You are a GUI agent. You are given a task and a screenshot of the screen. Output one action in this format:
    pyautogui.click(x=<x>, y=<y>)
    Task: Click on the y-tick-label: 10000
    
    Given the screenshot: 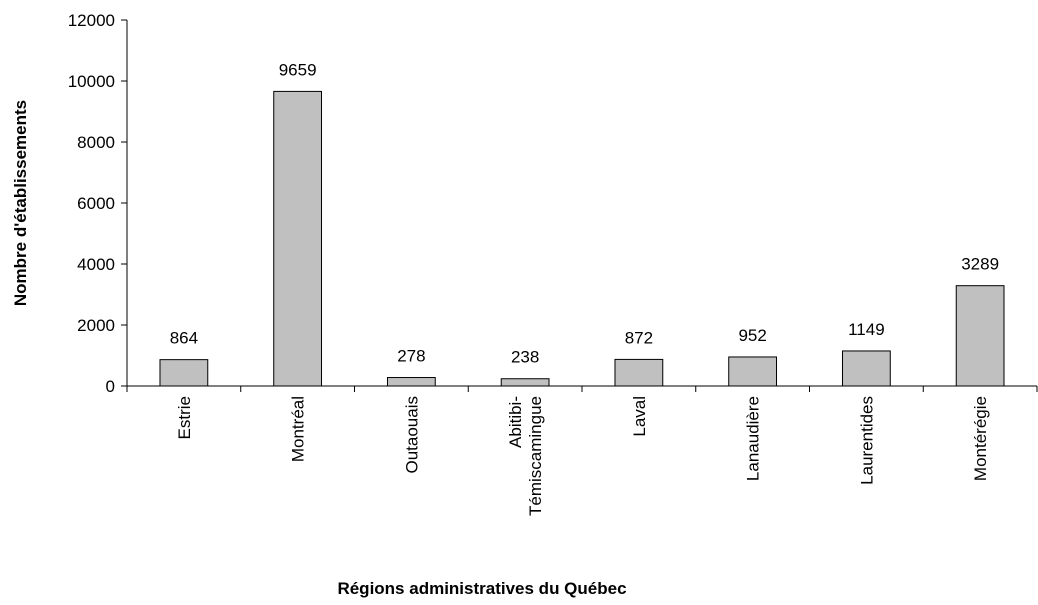 What is the action you would take?
    pyautogui.click(x=91, y=81)
    